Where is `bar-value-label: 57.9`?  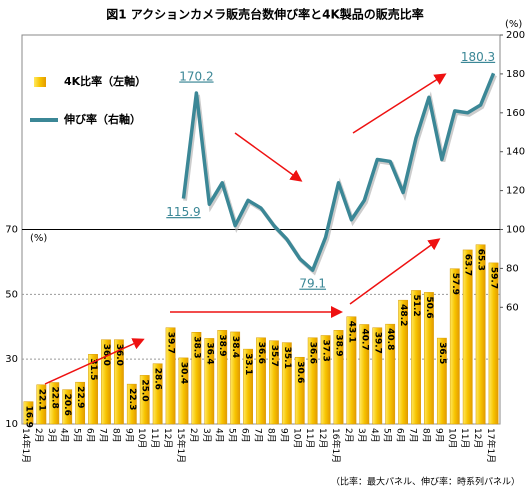
bar-value-label: 57.9 is located at coordinates (455, 284).